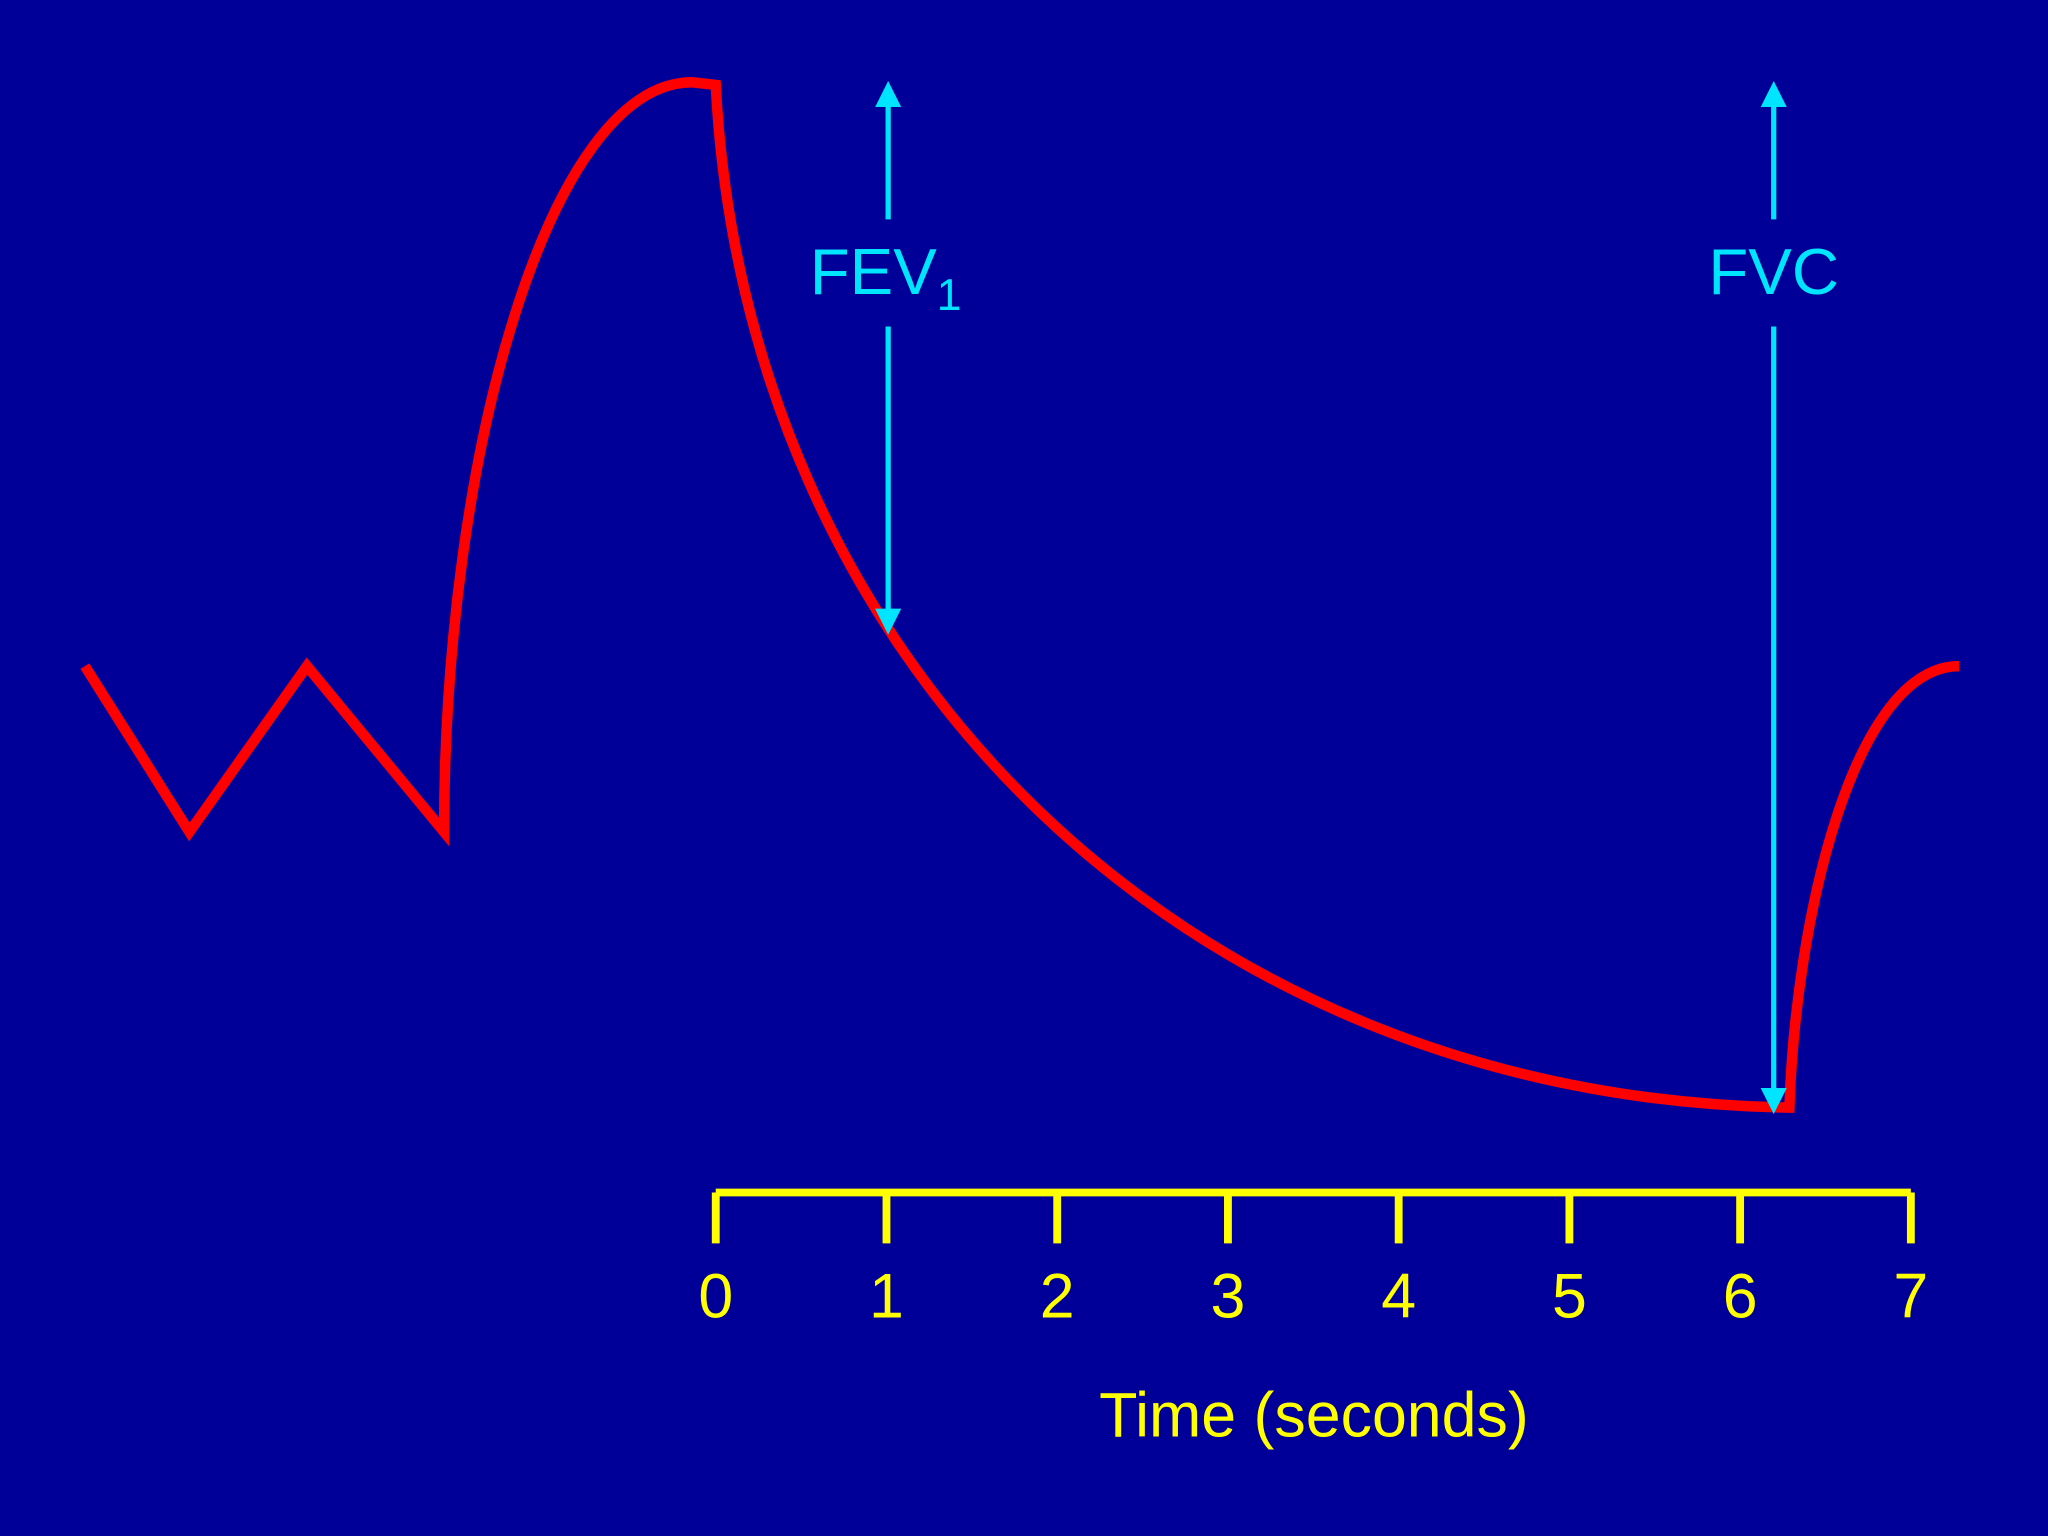  Describe the element at coordinates (1773, 271) in the screenshot. I see `fvc-label: FVC` at that location.